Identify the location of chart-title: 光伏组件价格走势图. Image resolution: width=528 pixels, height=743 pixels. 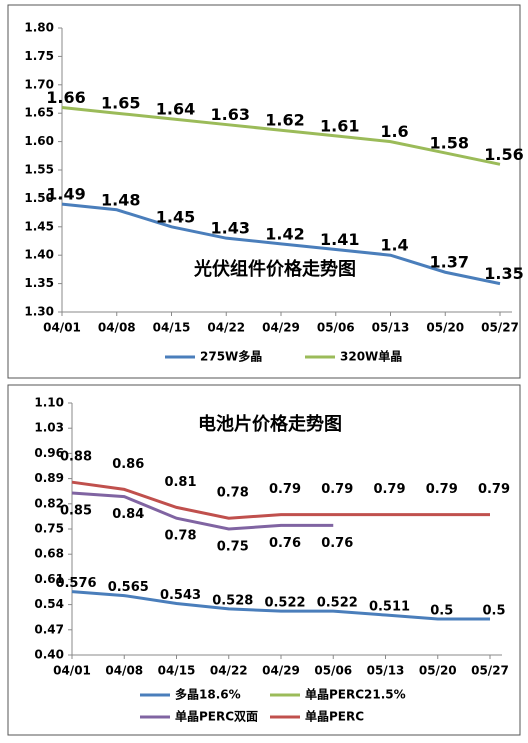
(274, 269).